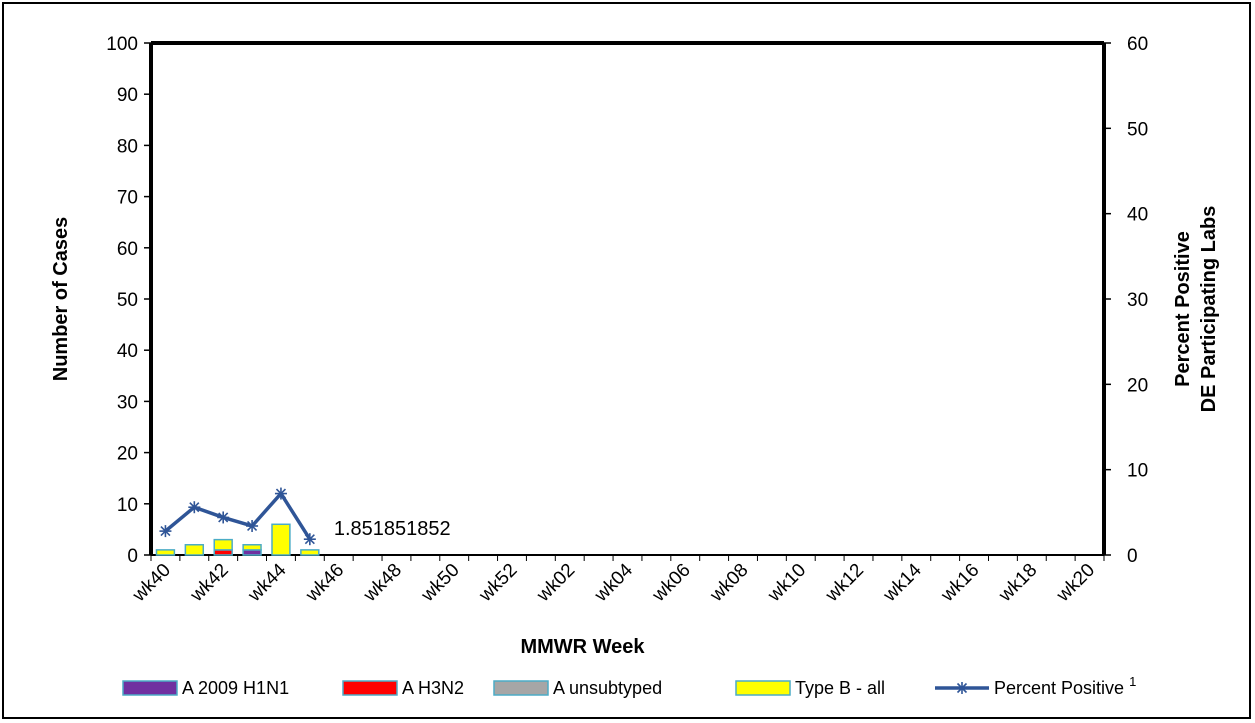 The image size is (1255, 723). I want to click on x-tick-label: wk46, so click(324, 583).